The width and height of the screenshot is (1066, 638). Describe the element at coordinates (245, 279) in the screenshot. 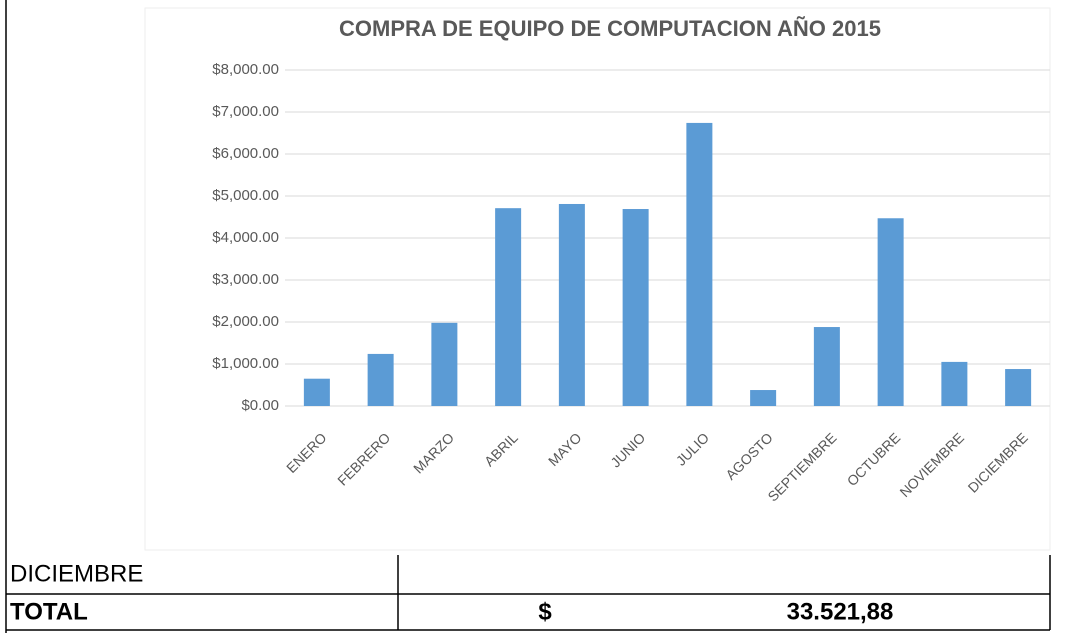

I see `y-tick-label: $3,000.00` at that location.